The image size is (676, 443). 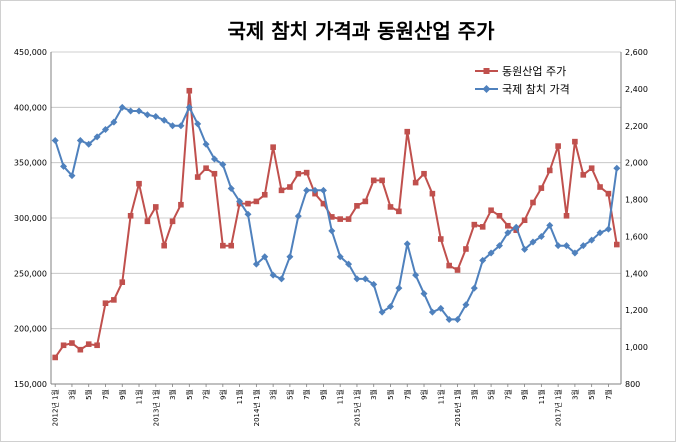 I want to click on x-tick-label: 2014년 1월, so click(x=256, y=407).